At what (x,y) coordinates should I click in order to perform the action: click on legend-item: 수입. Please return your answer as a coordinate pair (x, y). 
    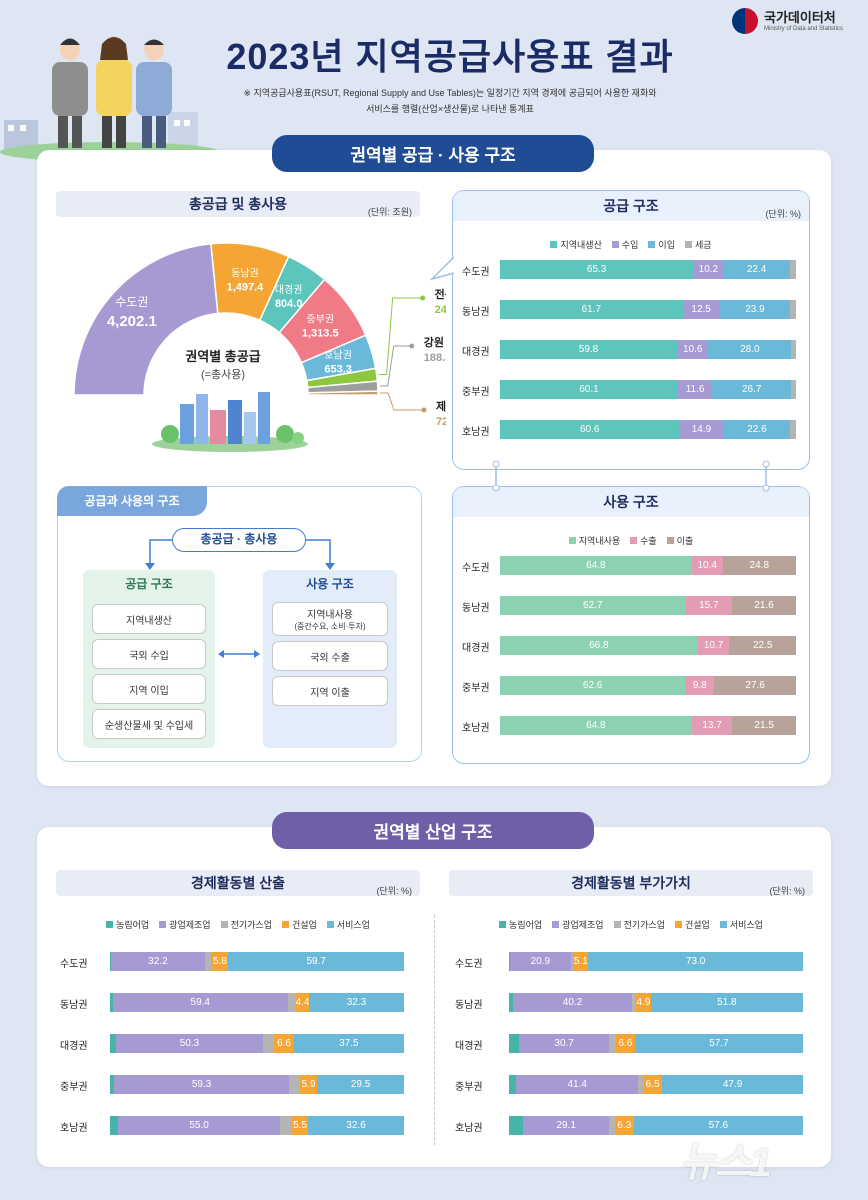
    Looking at the image, I should click on (624, 244).